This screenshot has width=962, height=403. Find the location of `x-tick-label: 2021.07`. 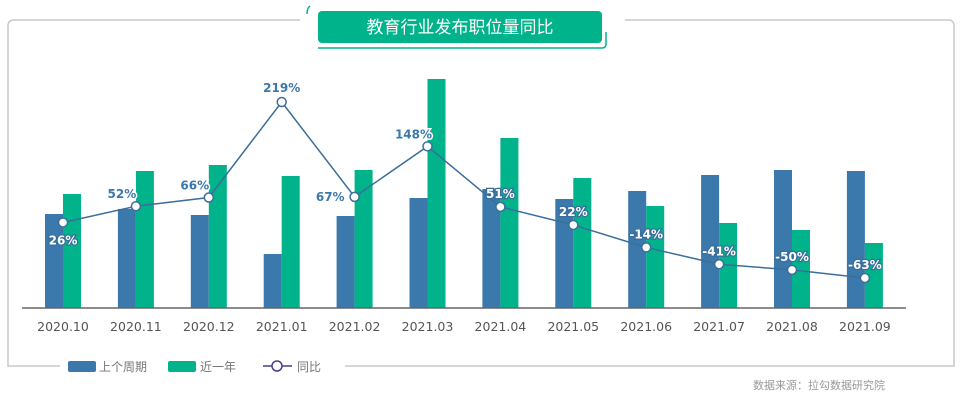

x-tick-label: 2021.07 is located at coordinates (719, 326).